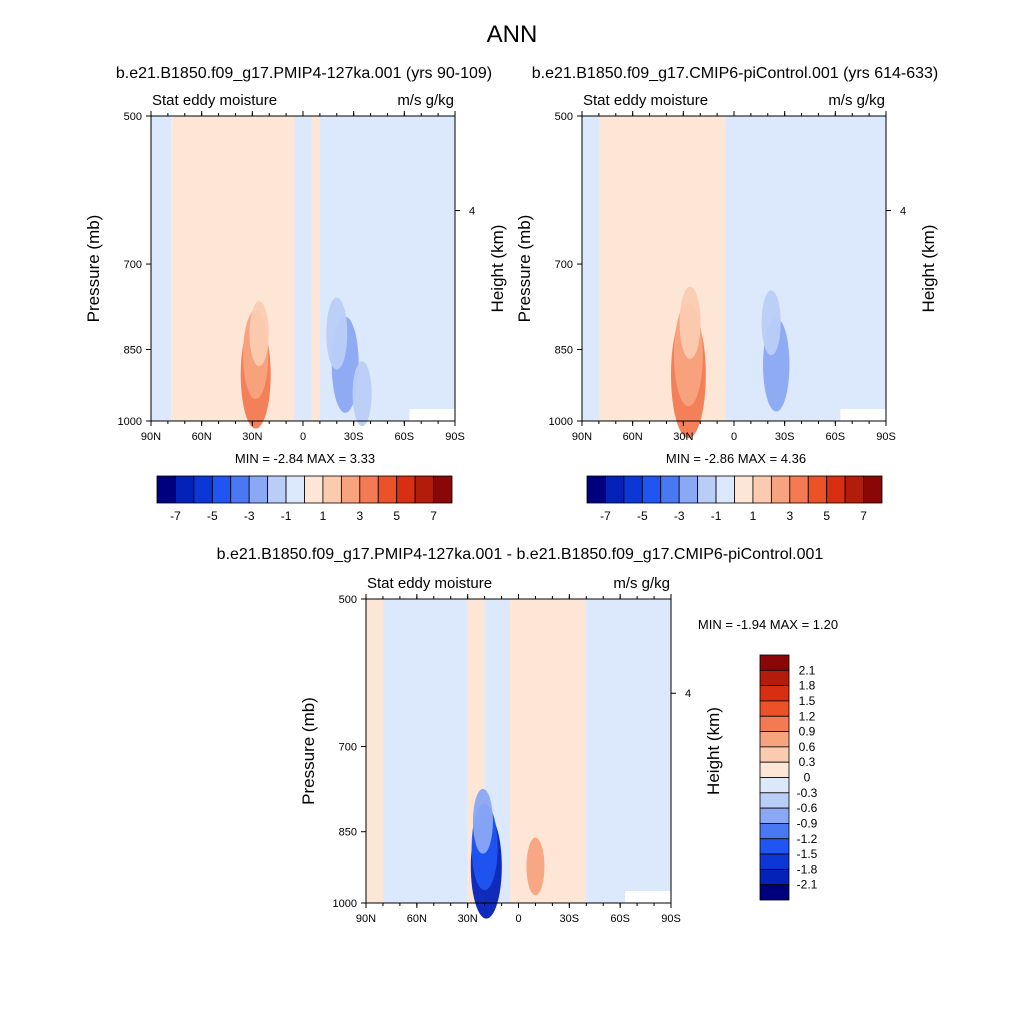 The height and width of the screenshot is (1024, 1024). Describe the element at coordinates (252, 437) in the screenshot. I see `x-tick-label: 30N` at that location.